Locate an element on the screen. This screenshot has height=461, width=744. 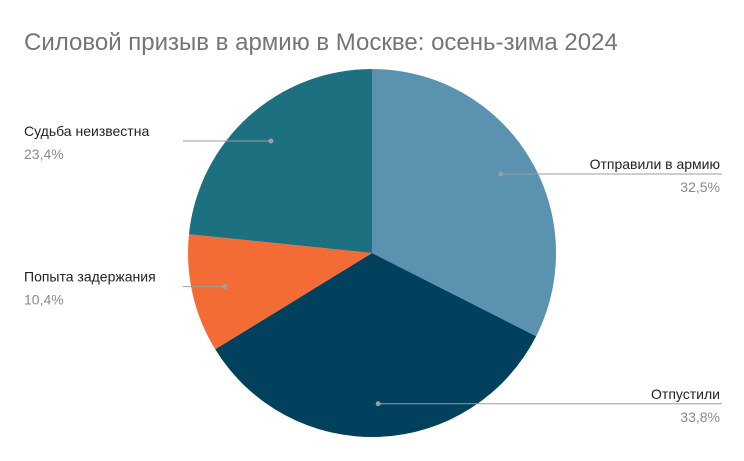
slice-label-3: Попыта задержания is located at coordinates (90, 277).